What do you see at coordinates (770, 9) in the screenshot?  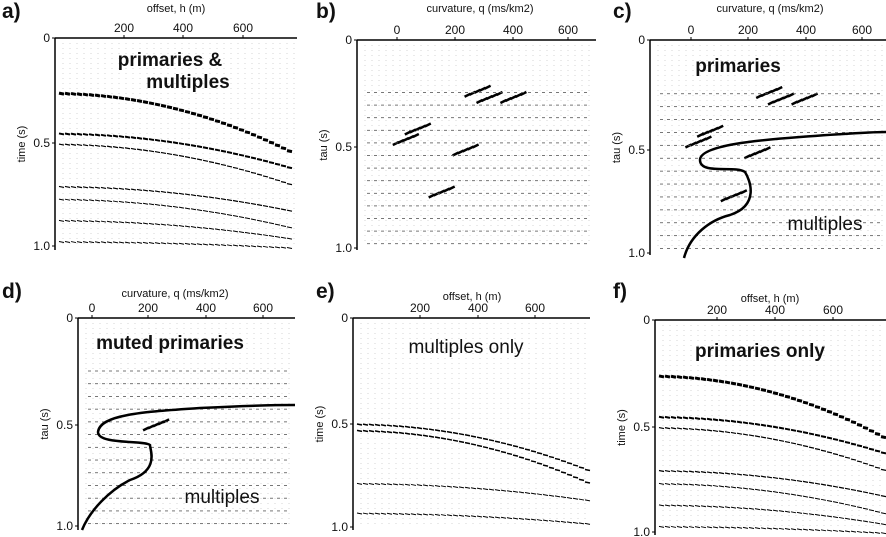 I see `x-axis-label: curvature, q (ms/km2)` at bounding box center [770, 9].